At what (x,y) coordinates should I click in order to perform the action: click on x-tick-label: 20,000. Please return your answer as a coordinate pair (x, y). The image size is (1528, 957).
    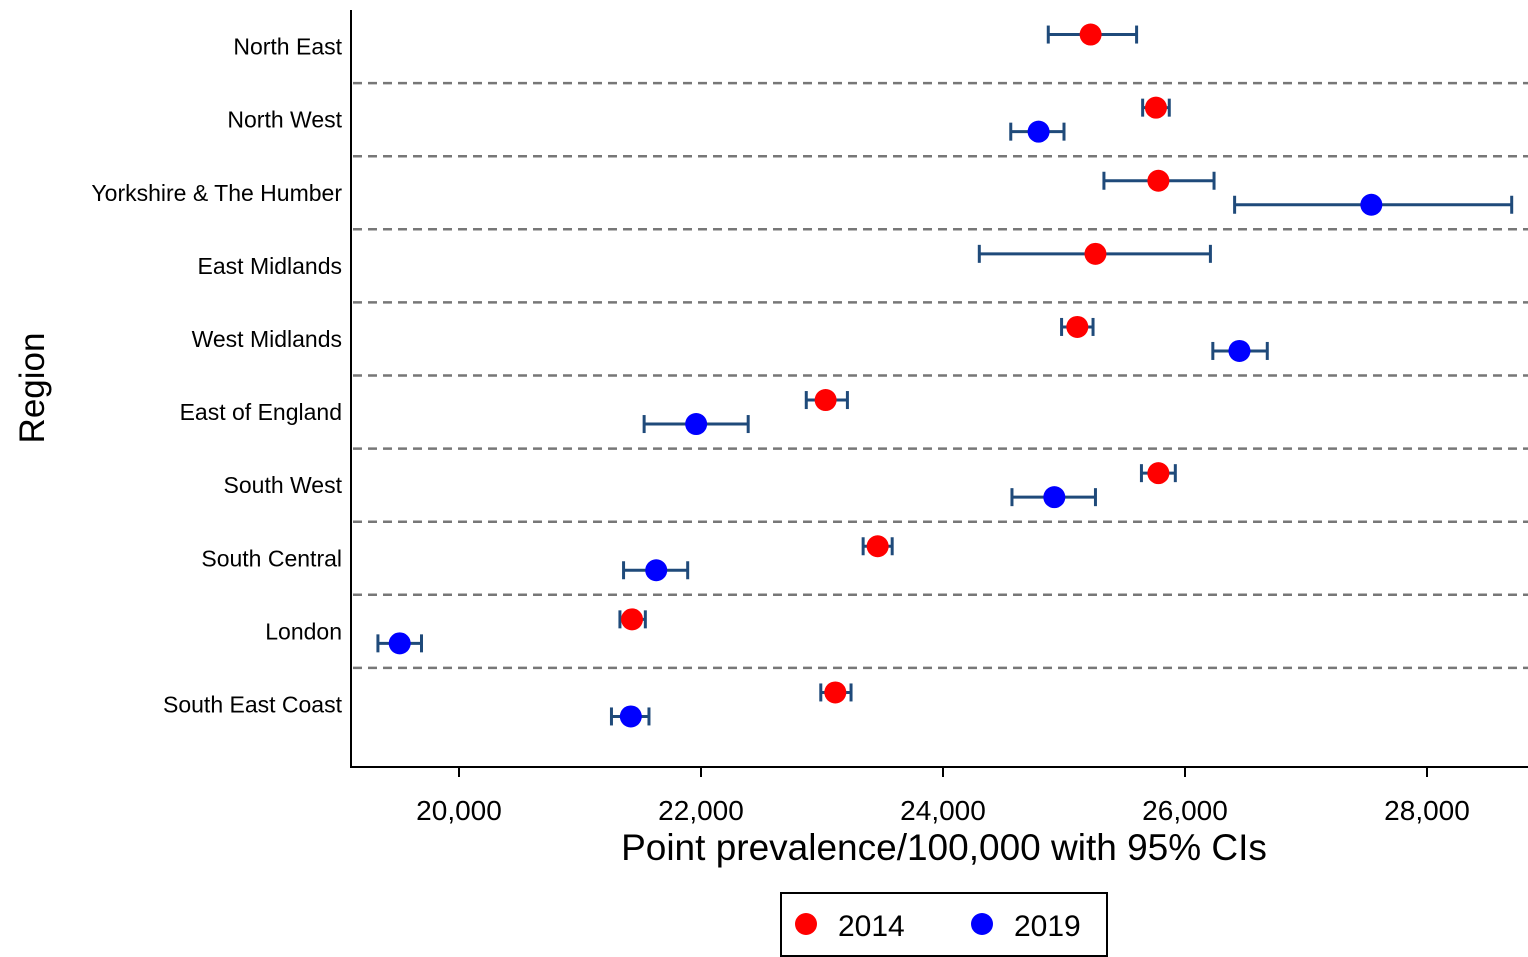
    Looking at the image, I should click on (459, 810).